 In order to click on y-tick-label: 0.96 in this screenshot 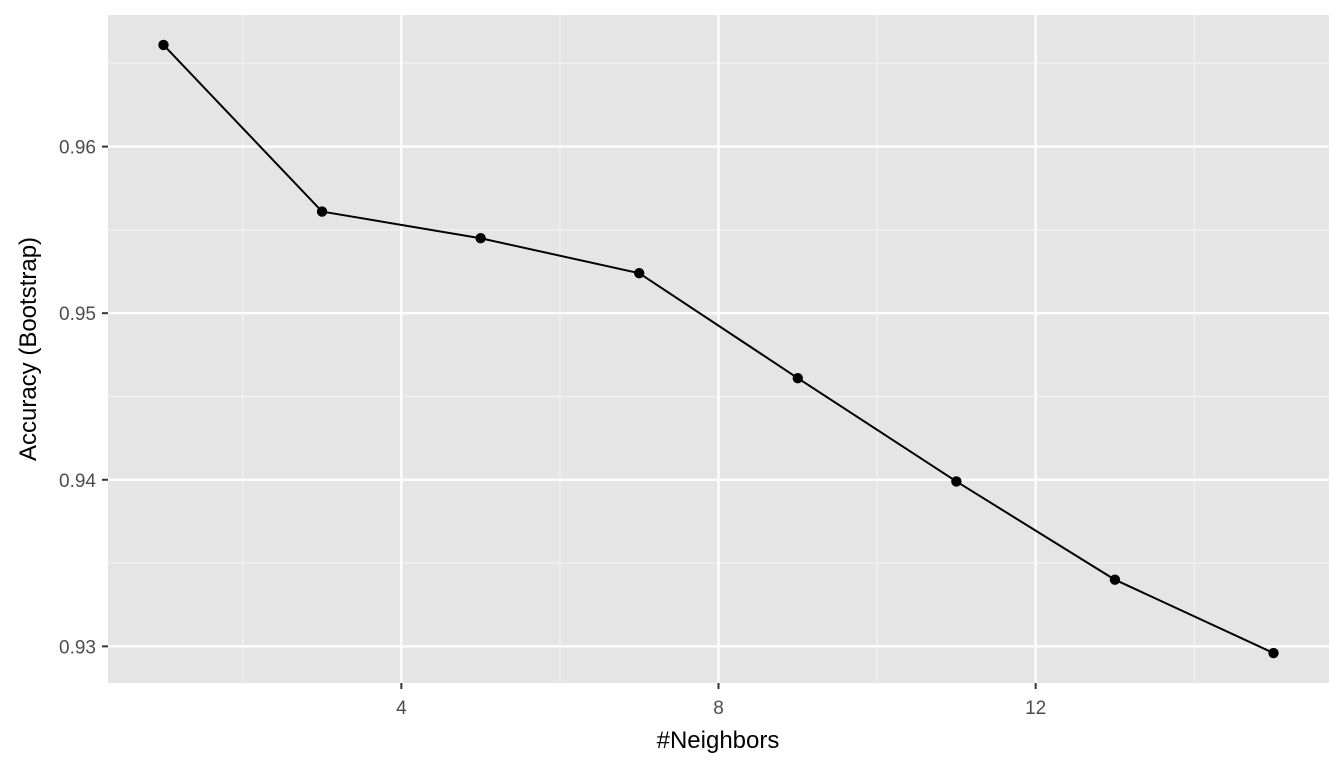, I will do `click(77, 148)`.